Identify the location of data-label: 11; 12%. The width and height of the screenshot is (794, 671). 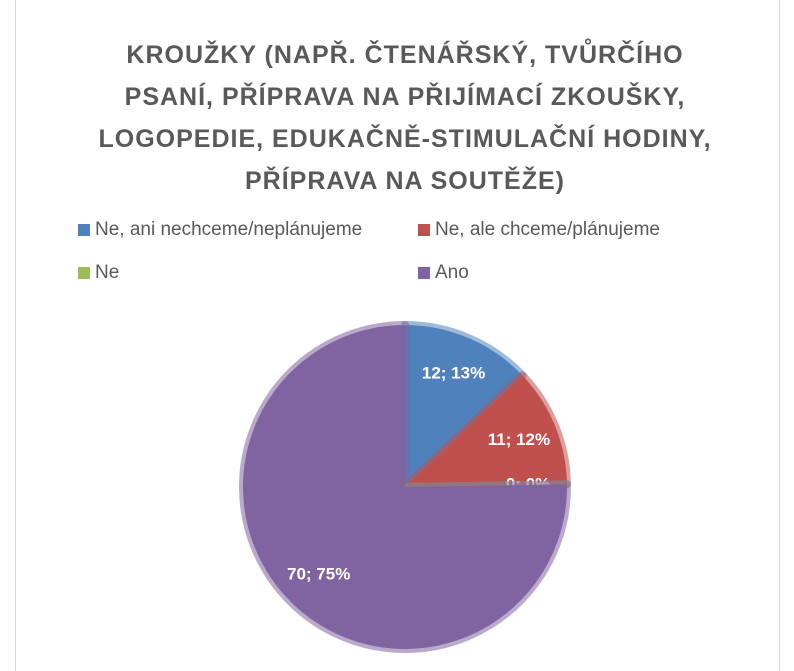
(519, 439).